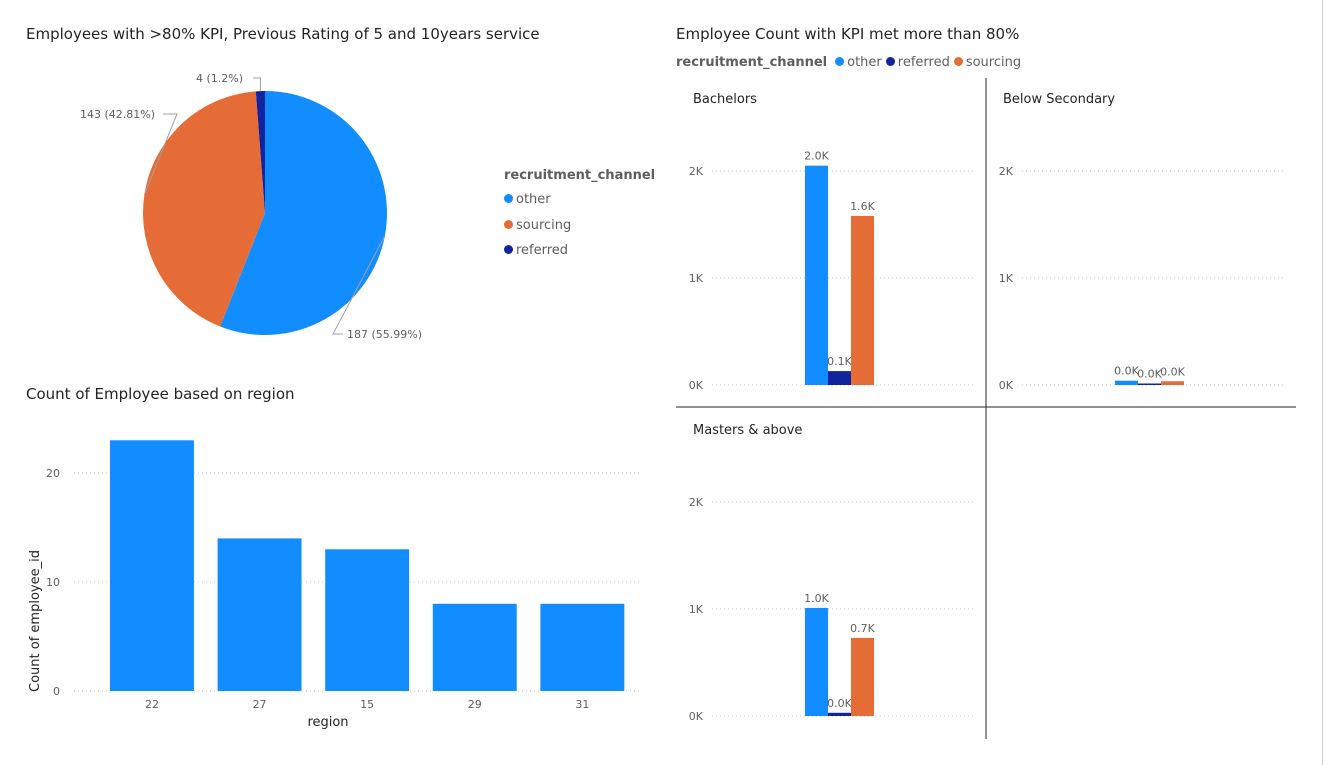 The height and width of the screenshot is (765, 1326). I want to click on panel-data-label: 0.7K, so click(862, 628).